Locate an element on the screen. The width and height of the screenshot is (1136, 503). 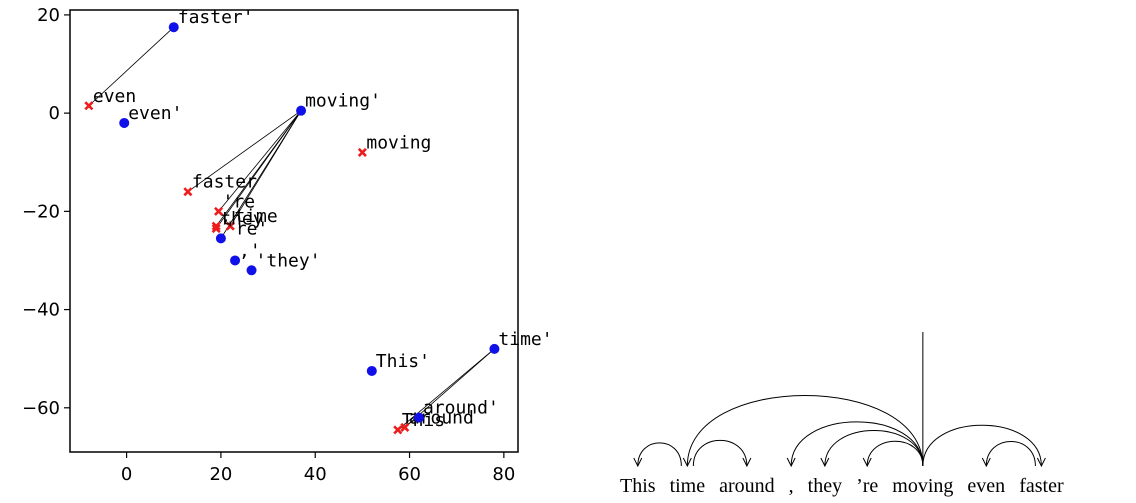
tree-word: , is located at coordinates (791, 486).